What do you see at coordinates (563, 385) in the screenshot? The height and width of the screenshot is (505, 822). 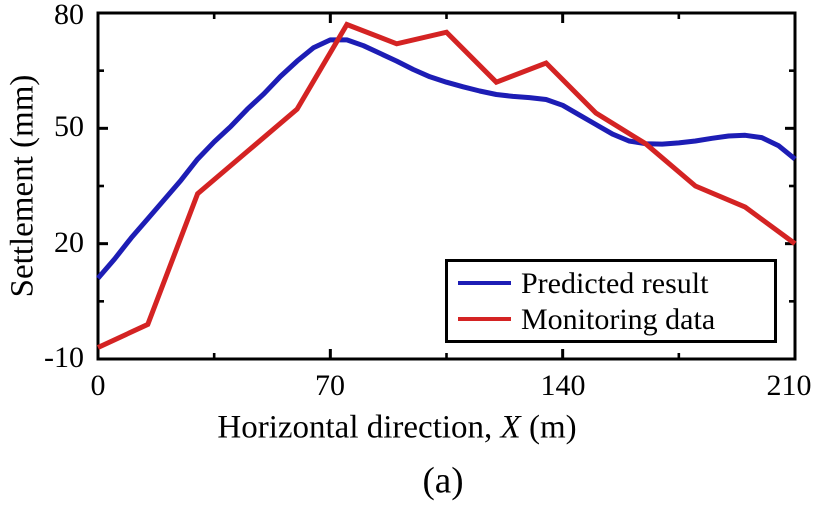 I see `x-tick-label-140: 140` at bounding box center [563, 385].